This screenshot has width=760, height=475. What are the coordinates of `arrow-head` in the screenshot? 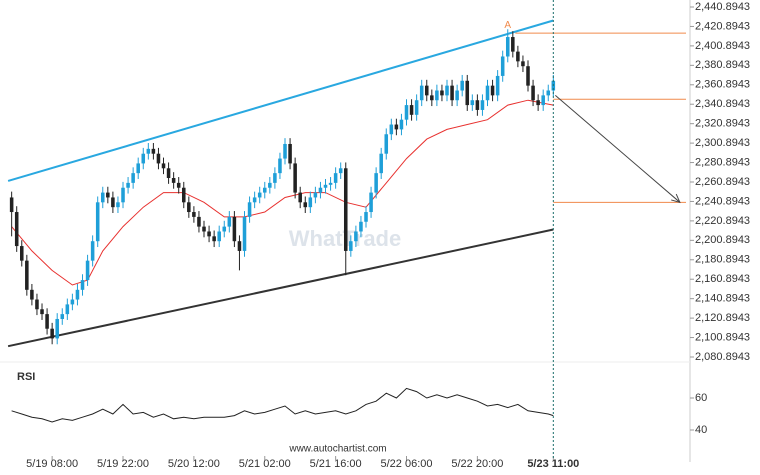 It's located at (676, 198).